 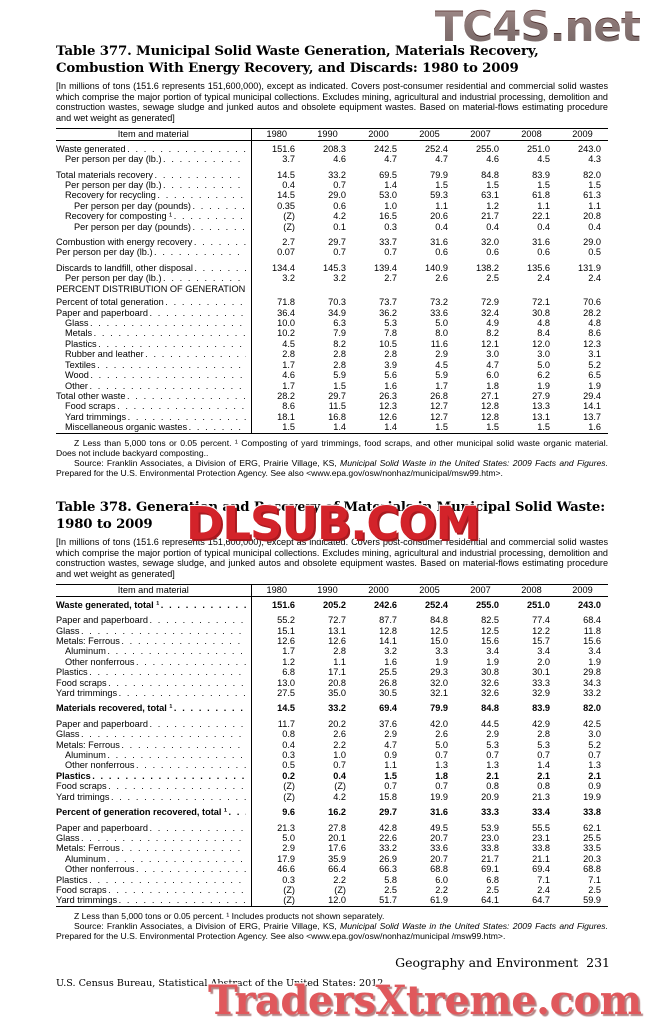 What do you see at coordinates (286, 693) in the screenshot?
I see `data-cell: 27.5` at bounding box center [286, 693].